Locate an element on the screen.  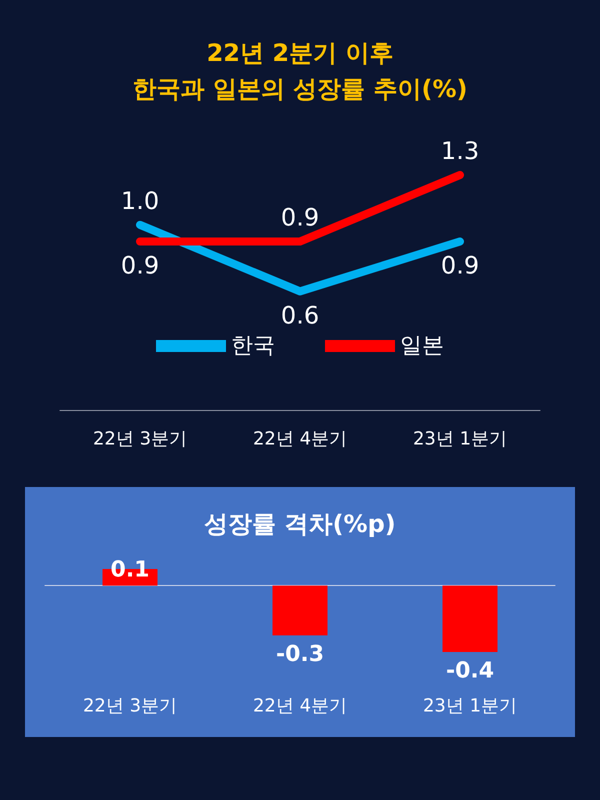
data-label: -0.3 is located at coordinates (300, 654).